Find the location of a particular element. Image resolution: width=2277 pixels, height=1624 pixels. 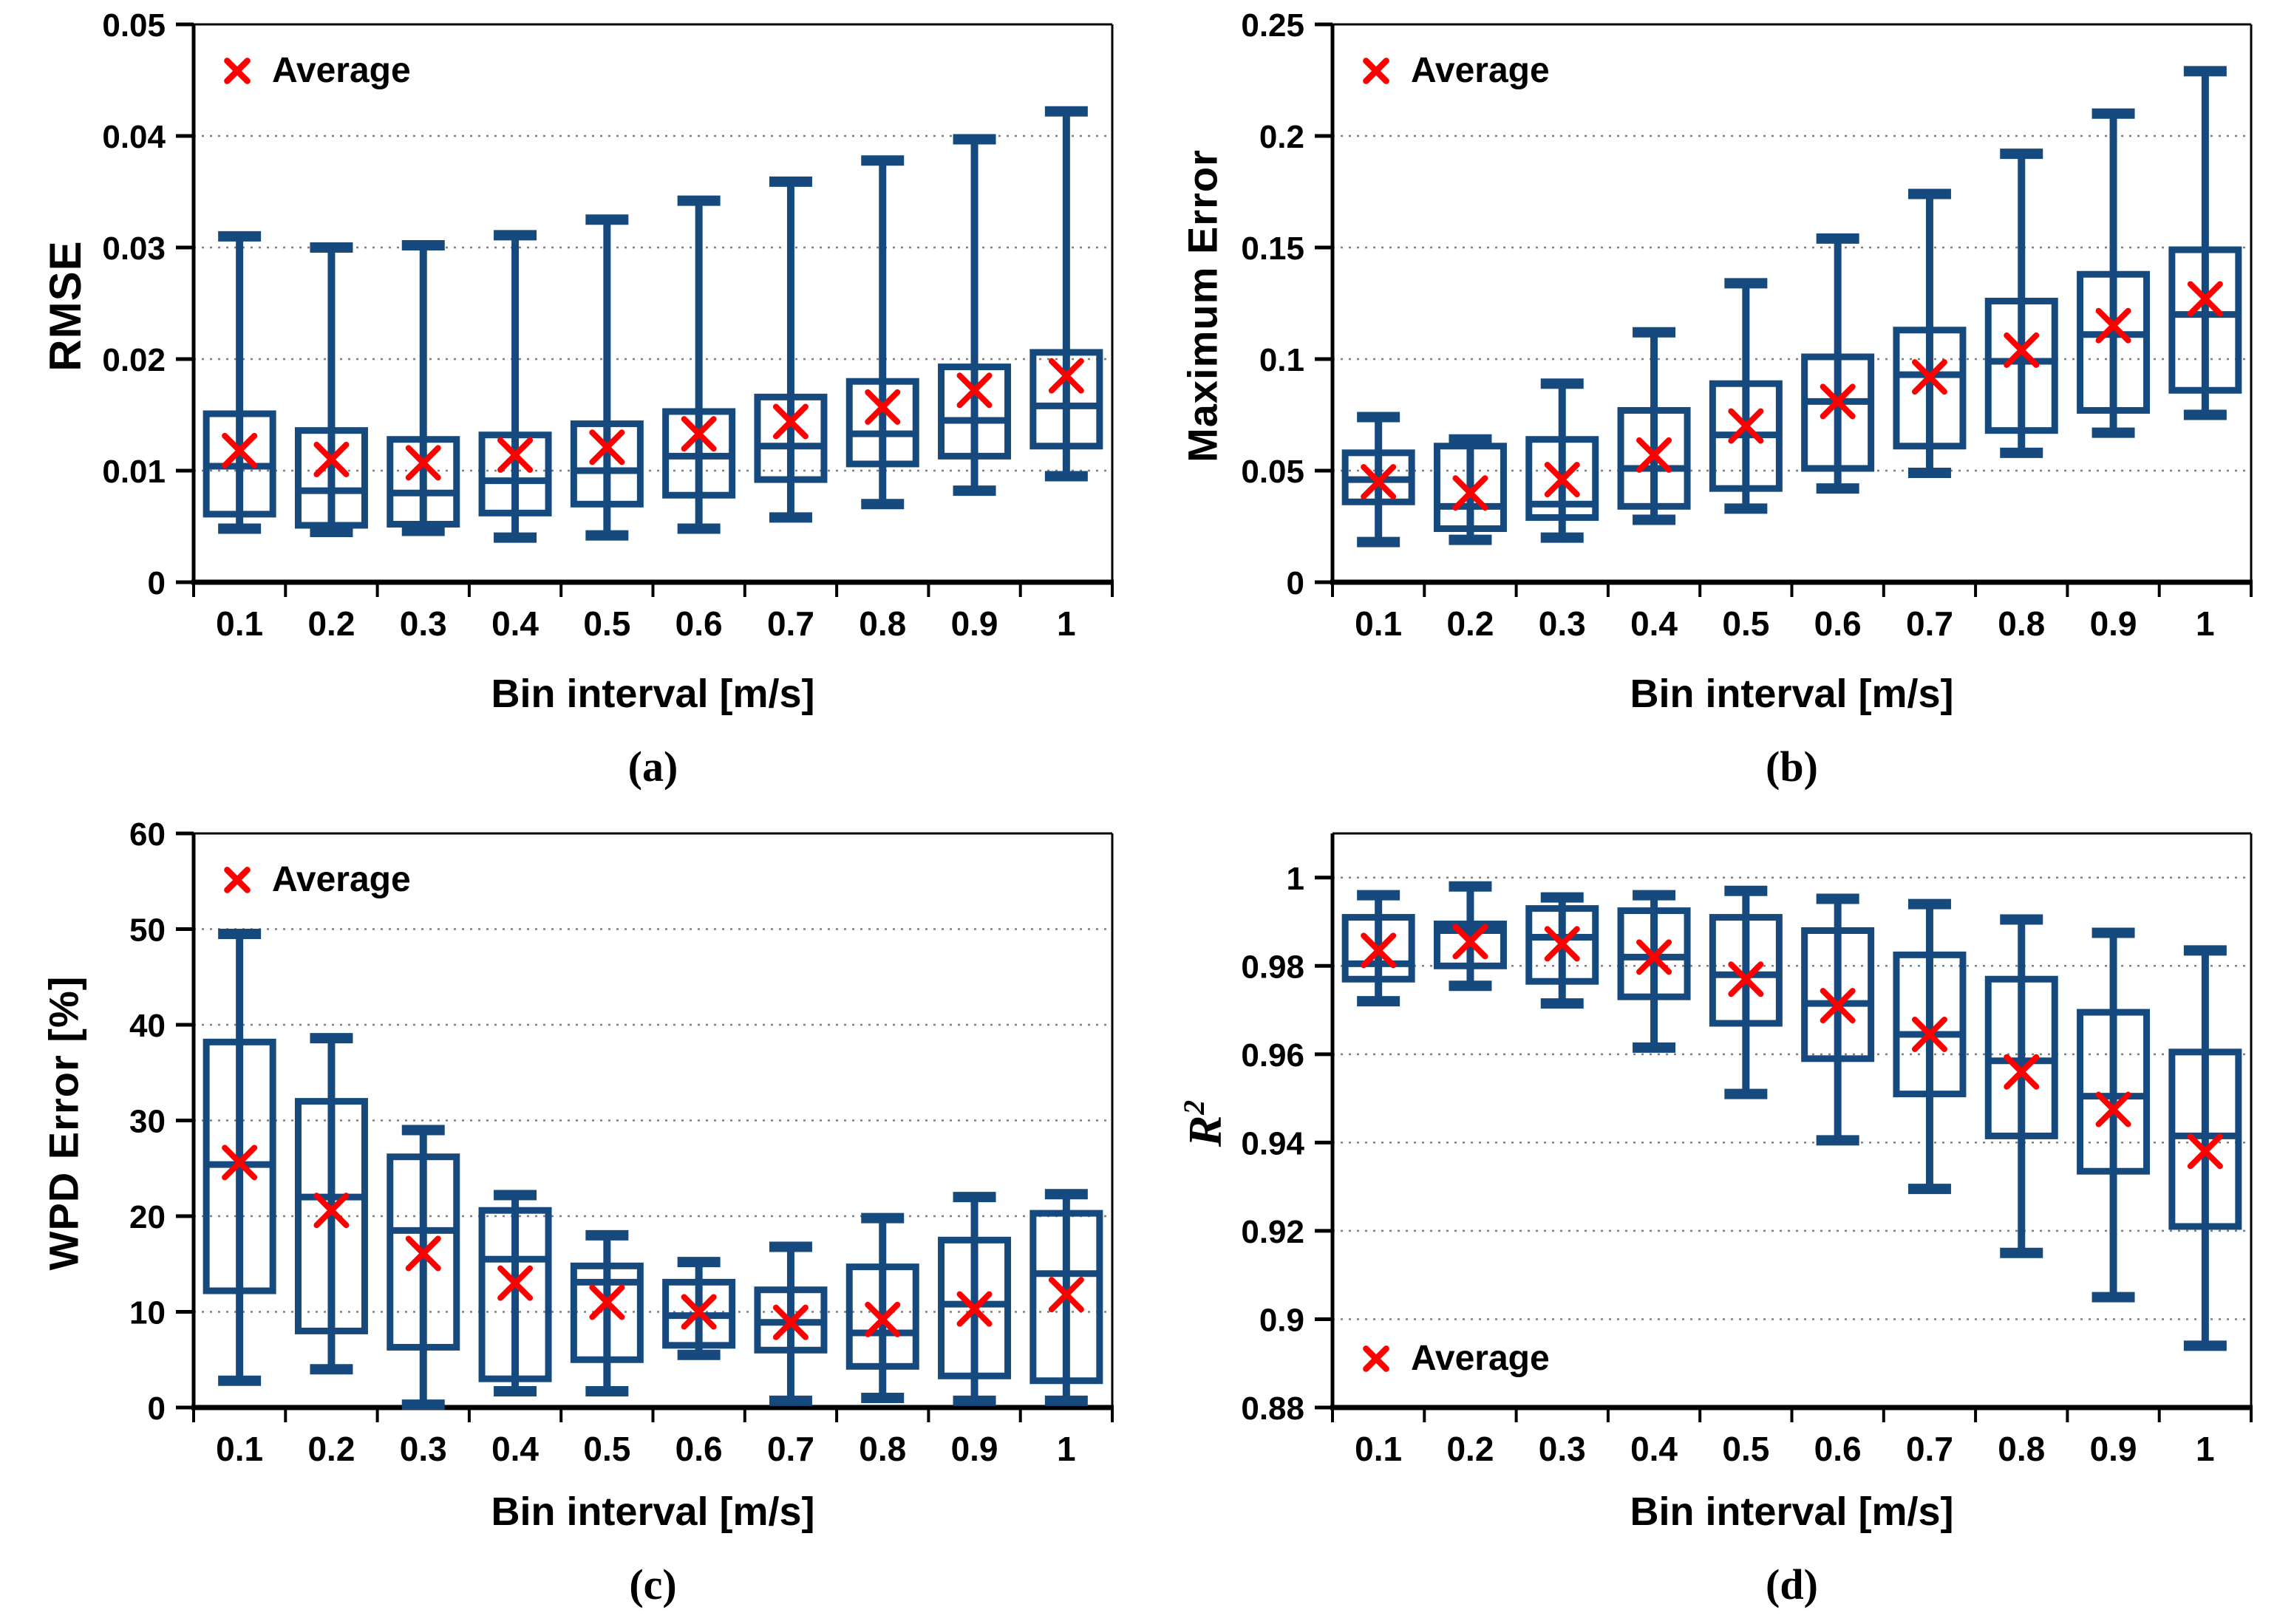

boxplot-bin-0.5 is located at coordinates (607, 1312).